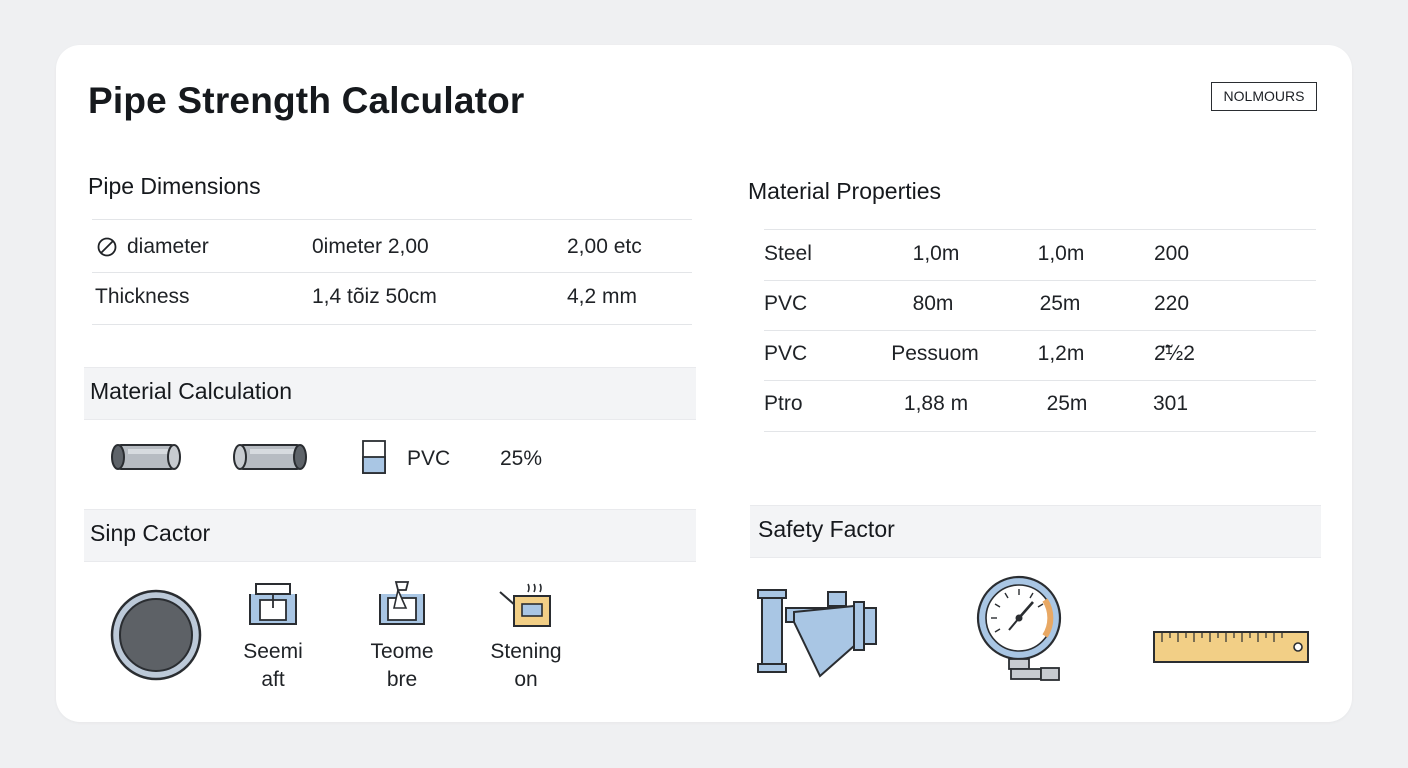  Describe the element at coordinates (370, 246) in the screenshot. I see `pipe-dim-value: 0imeter 2,00` at that location.